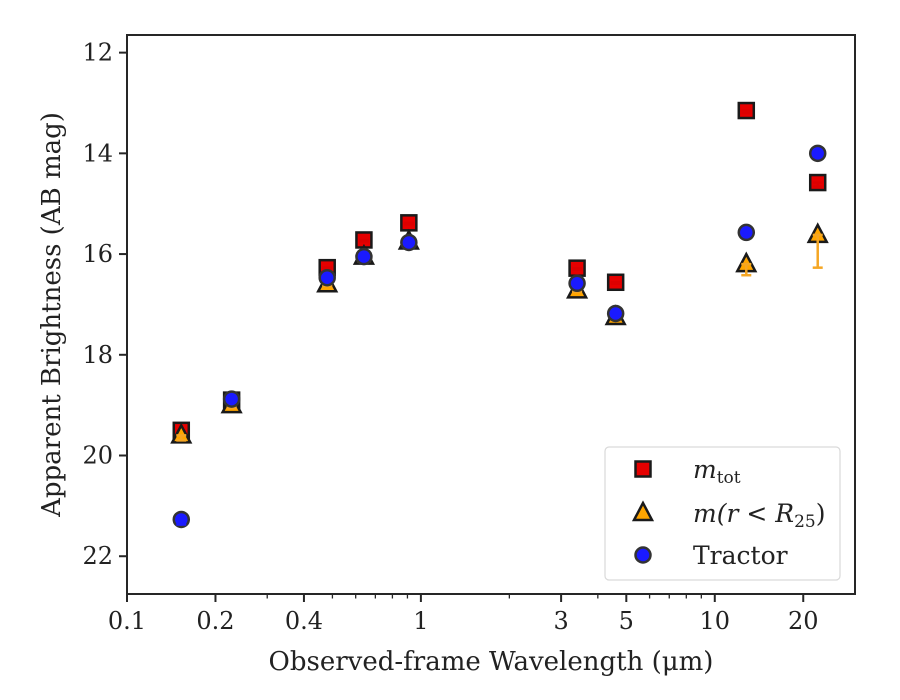  I want to click on legend-item: Tractor, so click(711, 555).